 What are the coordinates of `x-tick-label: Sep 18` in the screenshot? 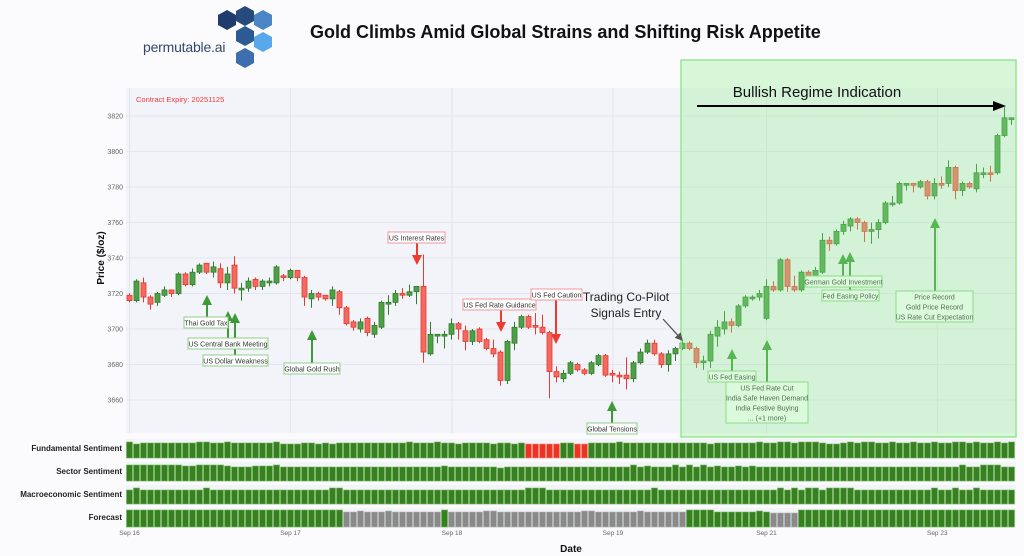 It's located at (452, 533).